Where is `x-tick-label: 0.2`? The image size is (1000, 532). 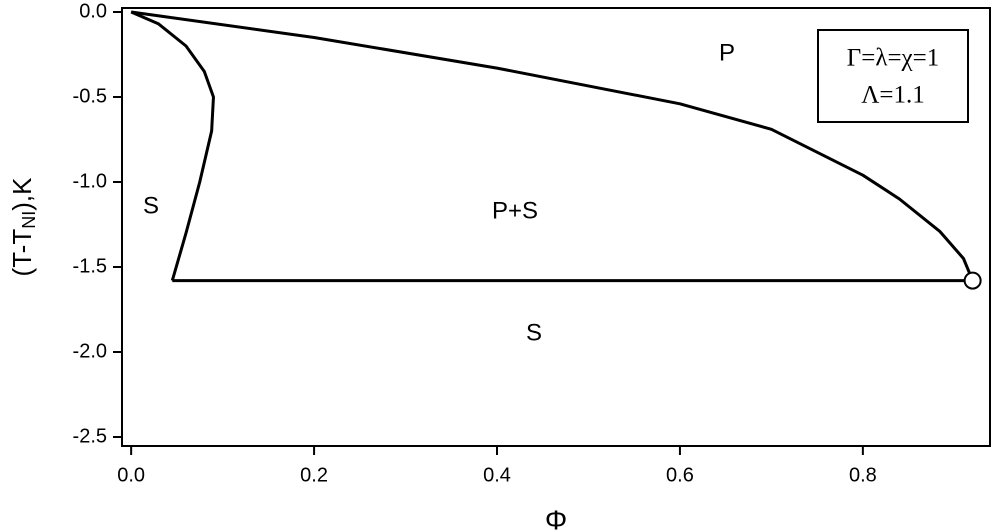 x-tick-label: 0.2 is located at coordinates (314, 475).